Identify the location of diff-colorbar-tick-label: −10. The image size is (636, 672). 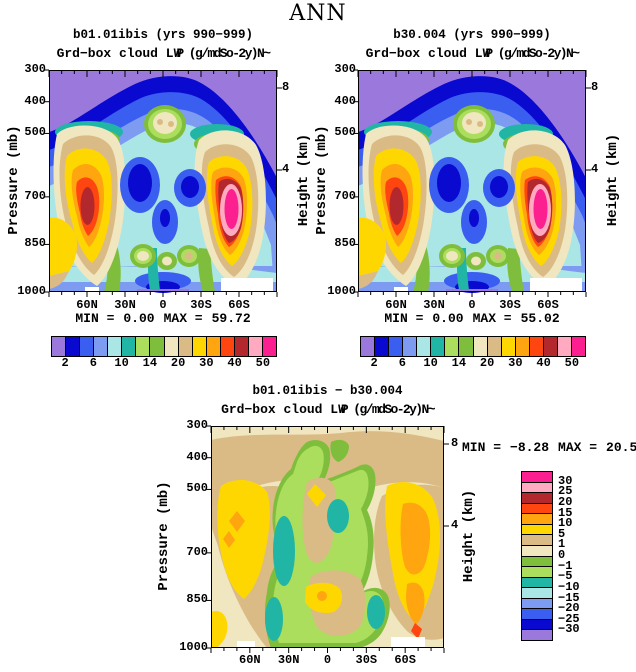
(569, 586).